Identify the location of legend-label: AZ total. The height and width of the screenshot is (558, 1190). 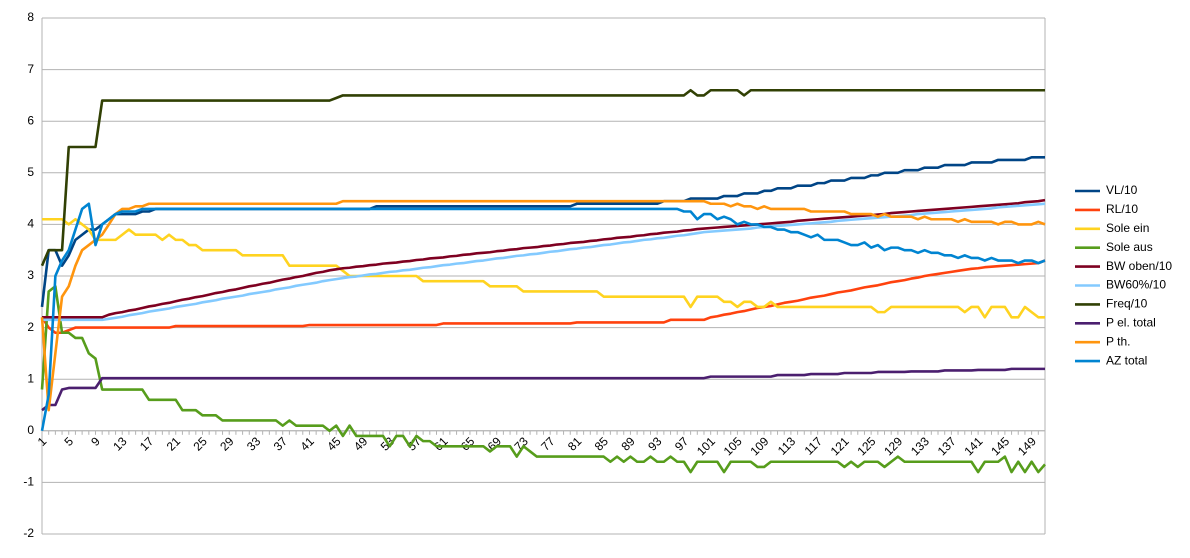
(1126, 360).